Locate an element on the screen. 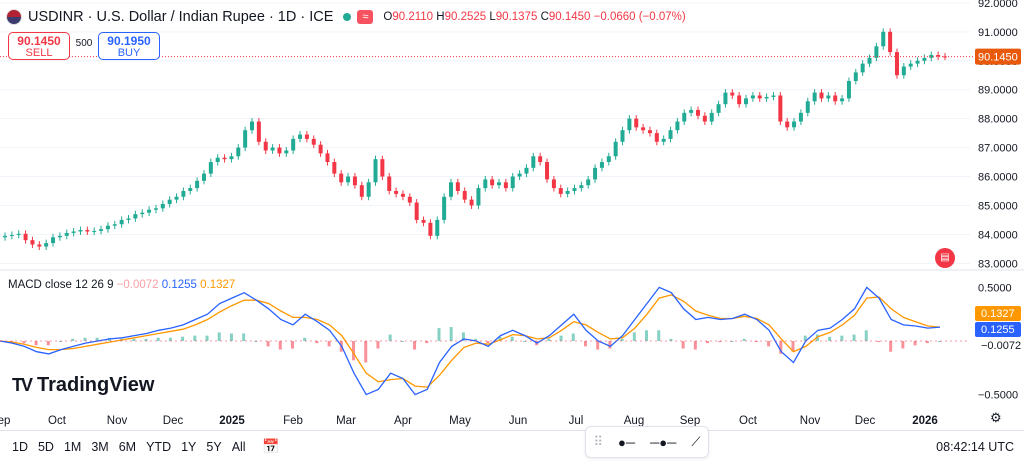 Image resolution: width=1024 pixels, height=463 pixels. time-axis-label: Jul is located at coordinates (576, 421).